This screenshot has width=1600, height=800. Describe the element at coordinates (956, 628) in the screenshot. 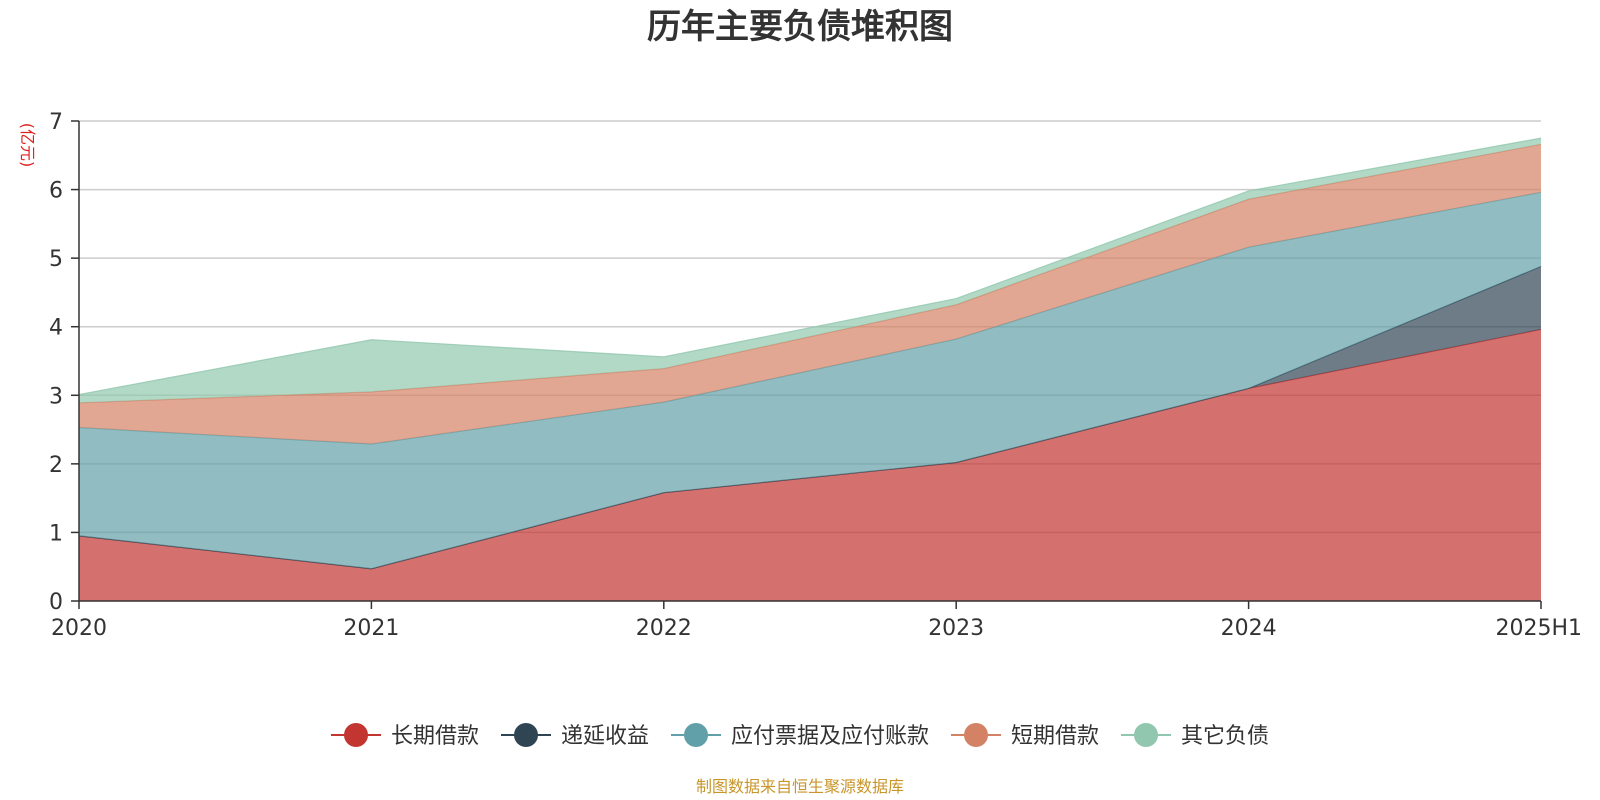

I see `x-tick-label: 2023` at that location.